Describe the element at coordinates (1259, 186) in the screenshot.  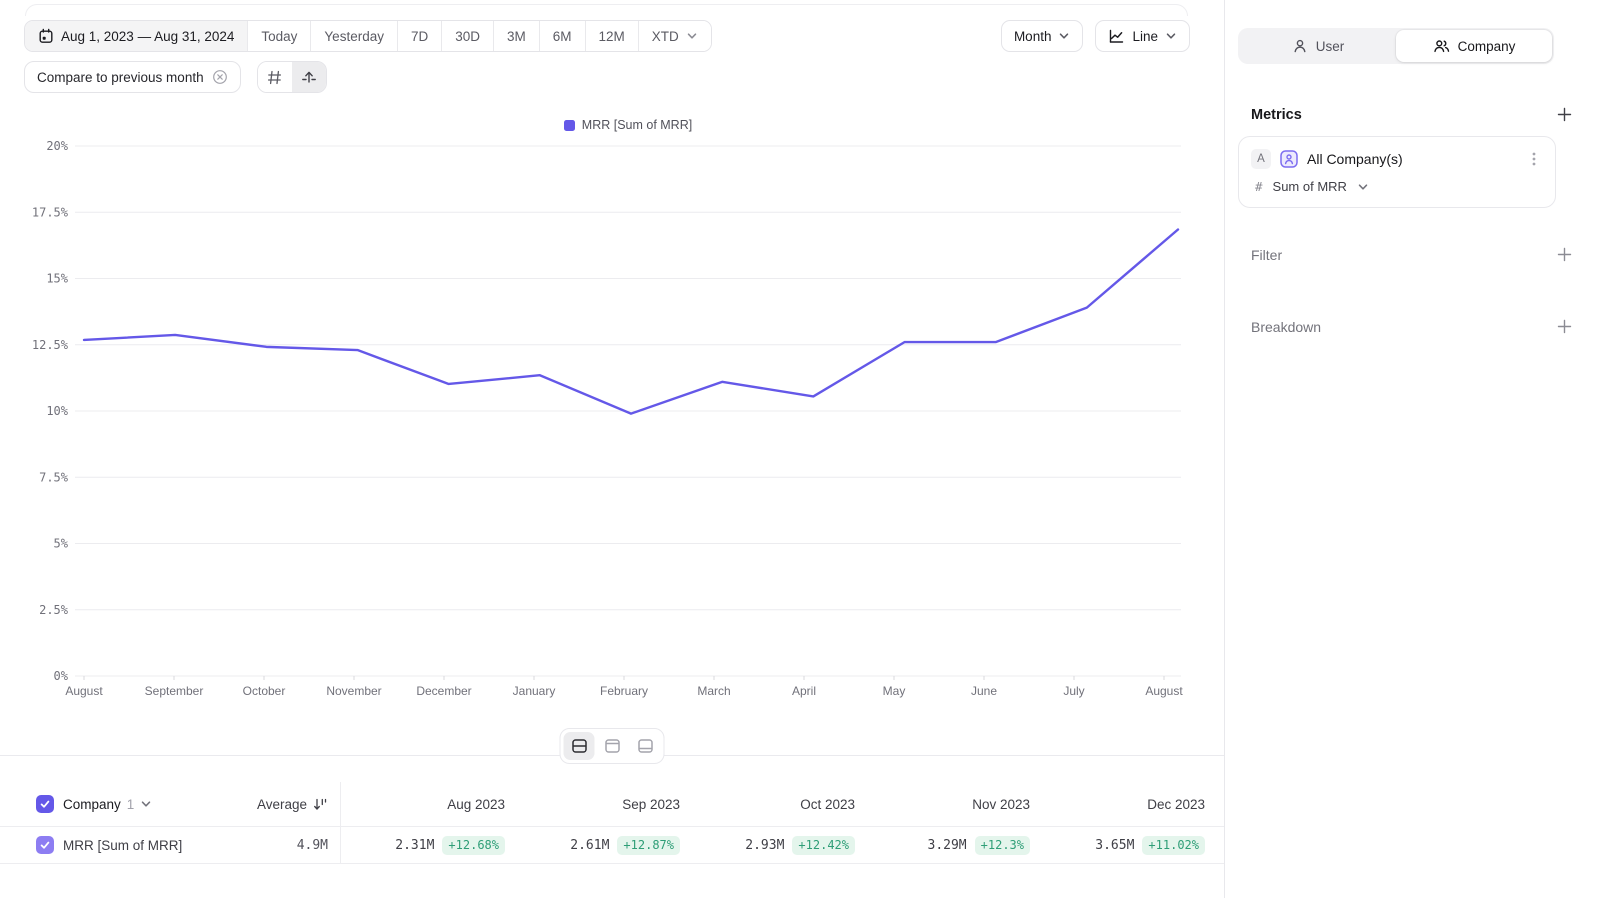
I see `hash-icon: #` at that location.